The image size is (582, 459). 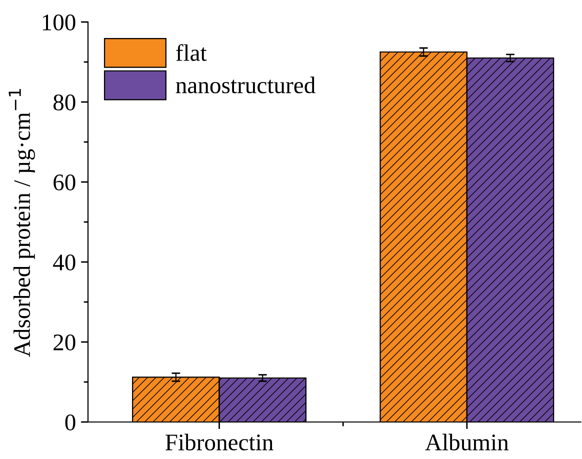 What do you see at coordinates (246, 85) in the screenshot?
I see `legend-label: nanostructured` at bounding box center [246, 85].